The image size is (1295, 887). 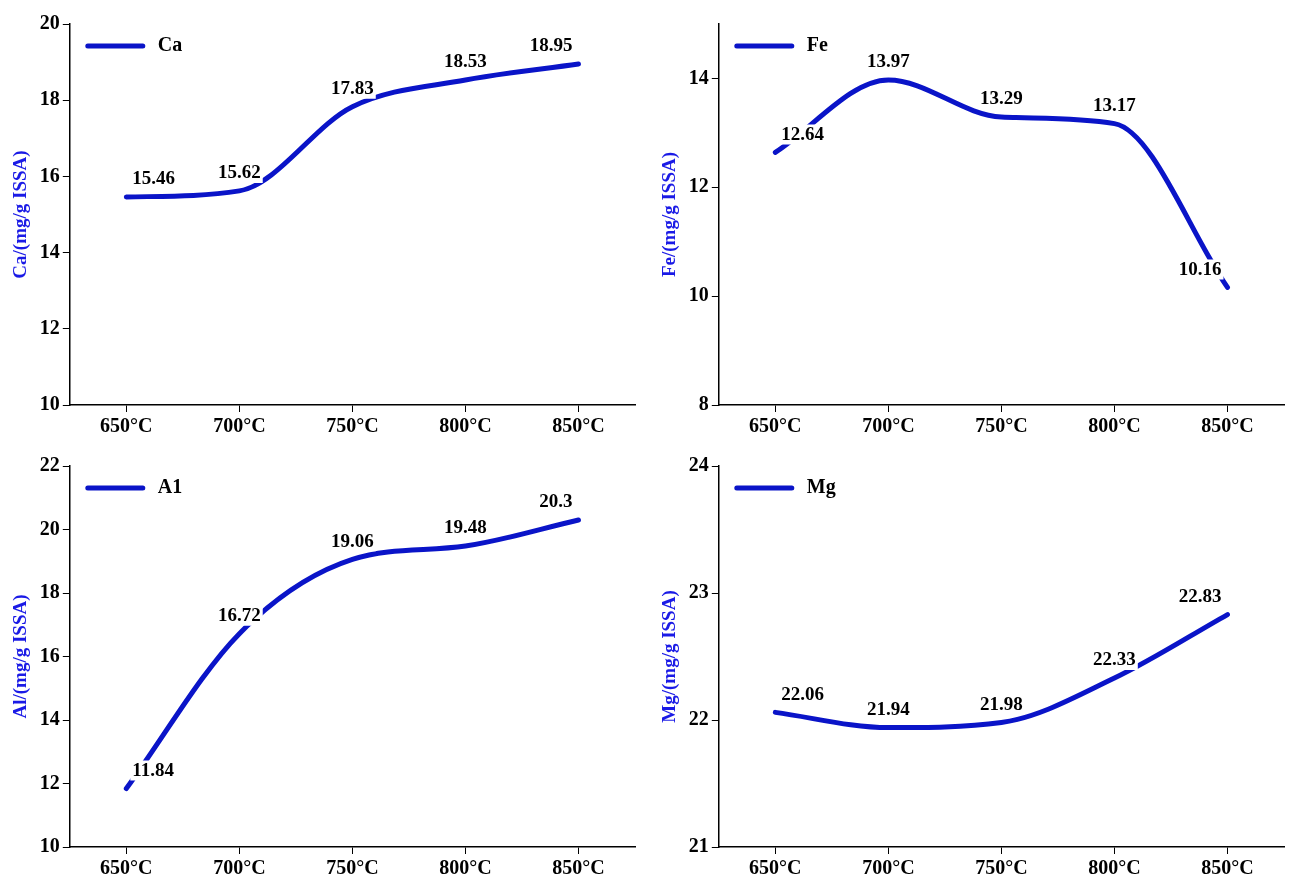 What do you see at coordinates (551, 45) in the screenshot?
I see `data-label: 18.95` at bounding box center [551, 45].